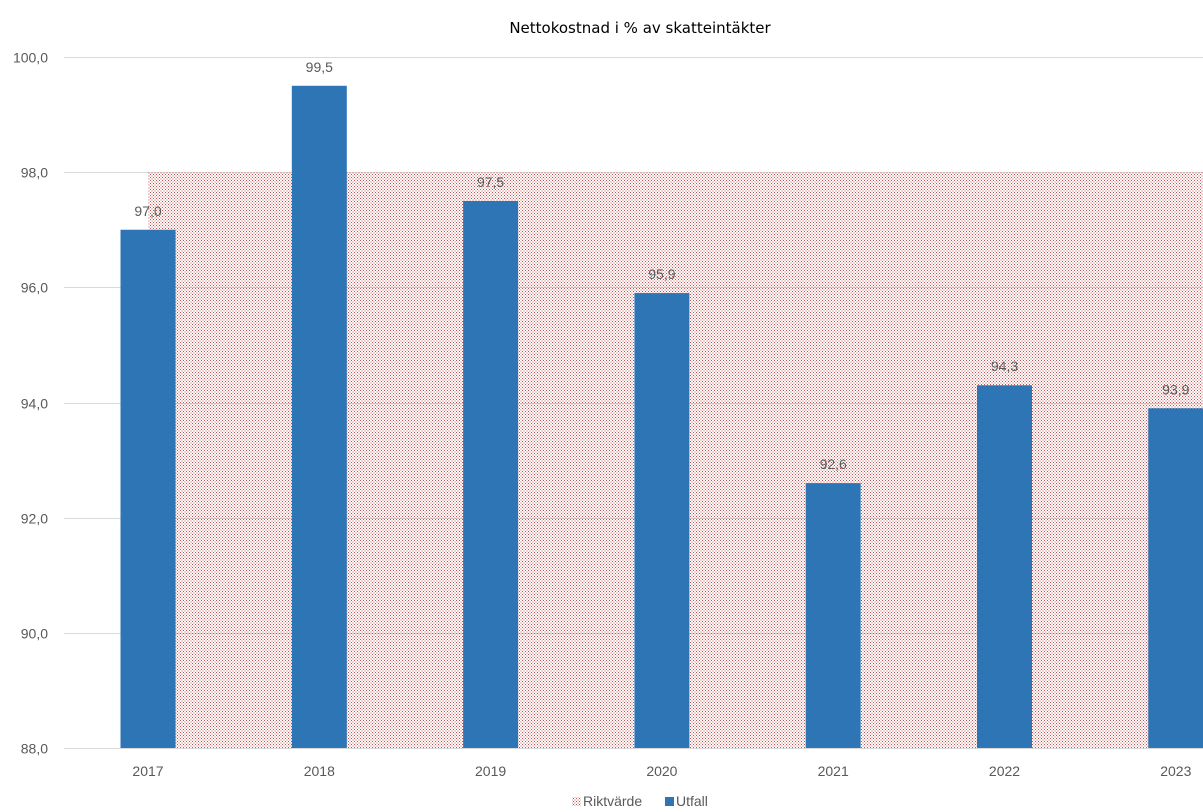 The height and width of the screenshot is (812, 1203). I want to click on data-label-2018: 99,5, so click(319, 67).